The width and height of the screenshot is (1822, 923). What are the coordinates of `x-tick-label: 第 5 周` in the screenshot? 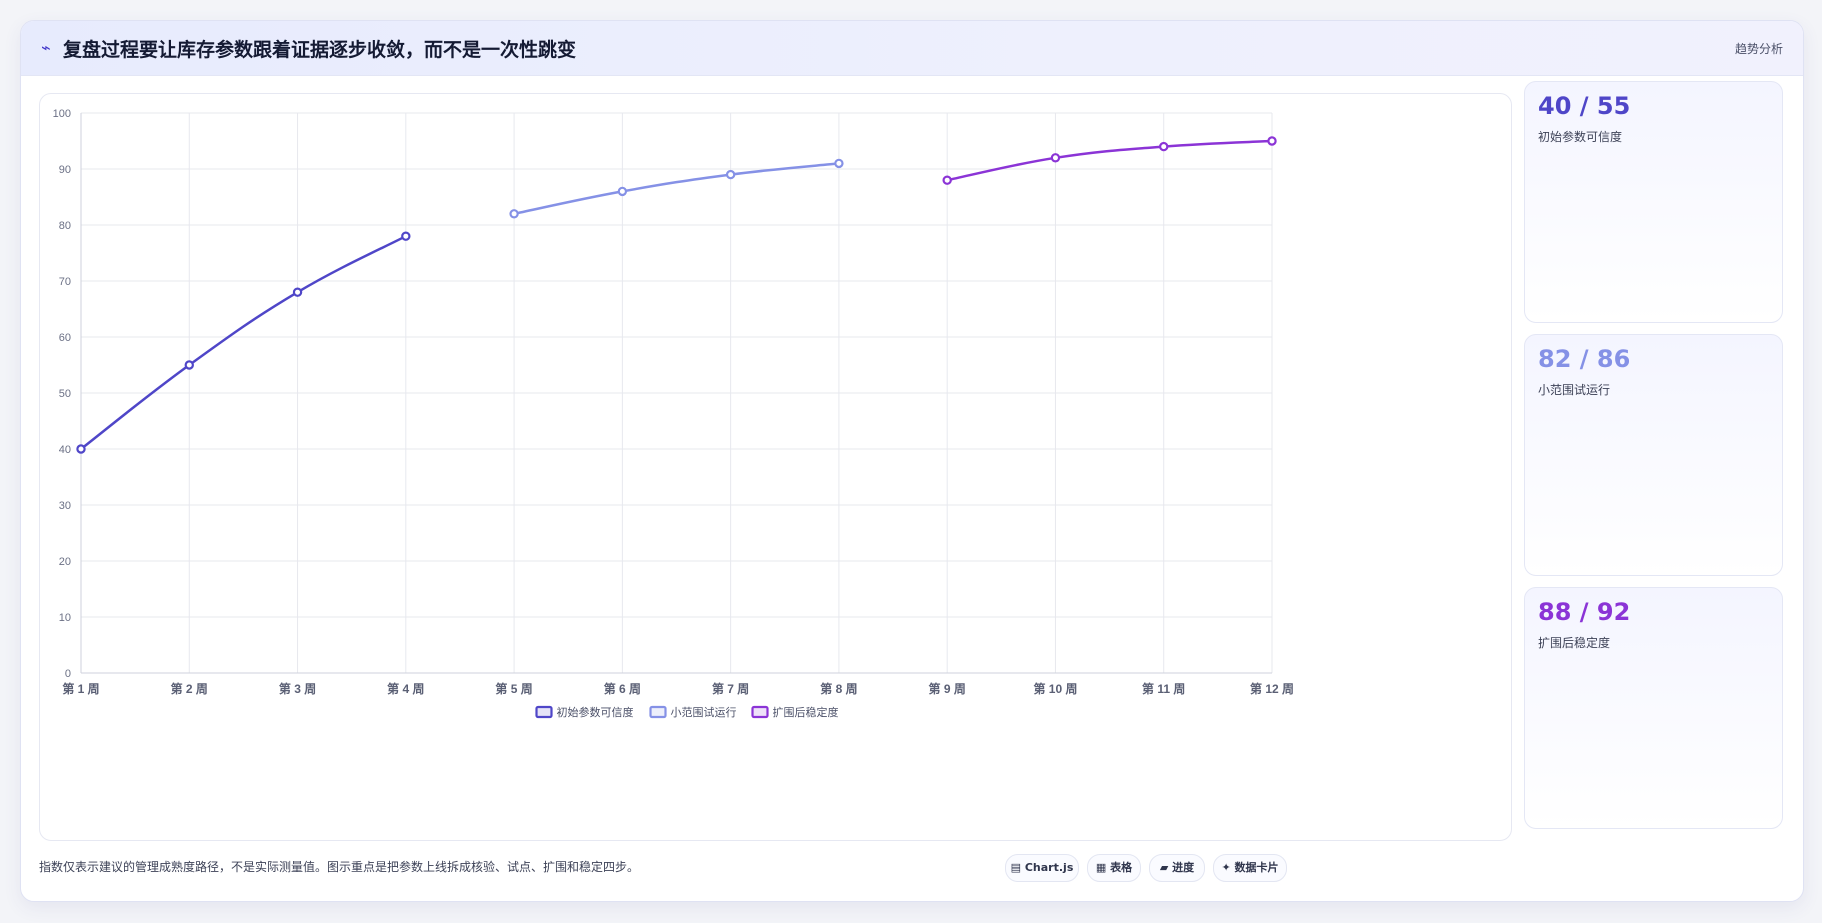 It's located at (513, 688).